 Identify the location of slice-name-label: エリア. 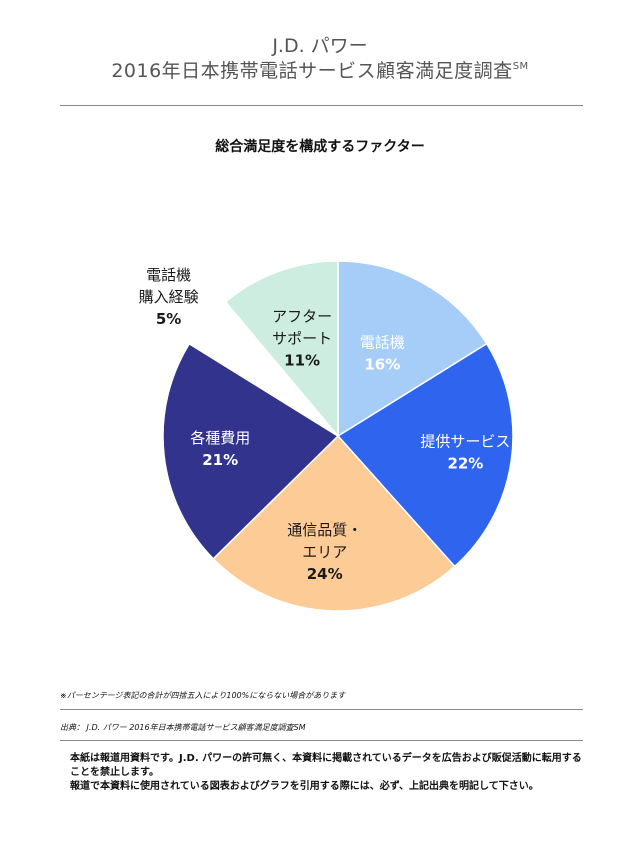
(324, 552).